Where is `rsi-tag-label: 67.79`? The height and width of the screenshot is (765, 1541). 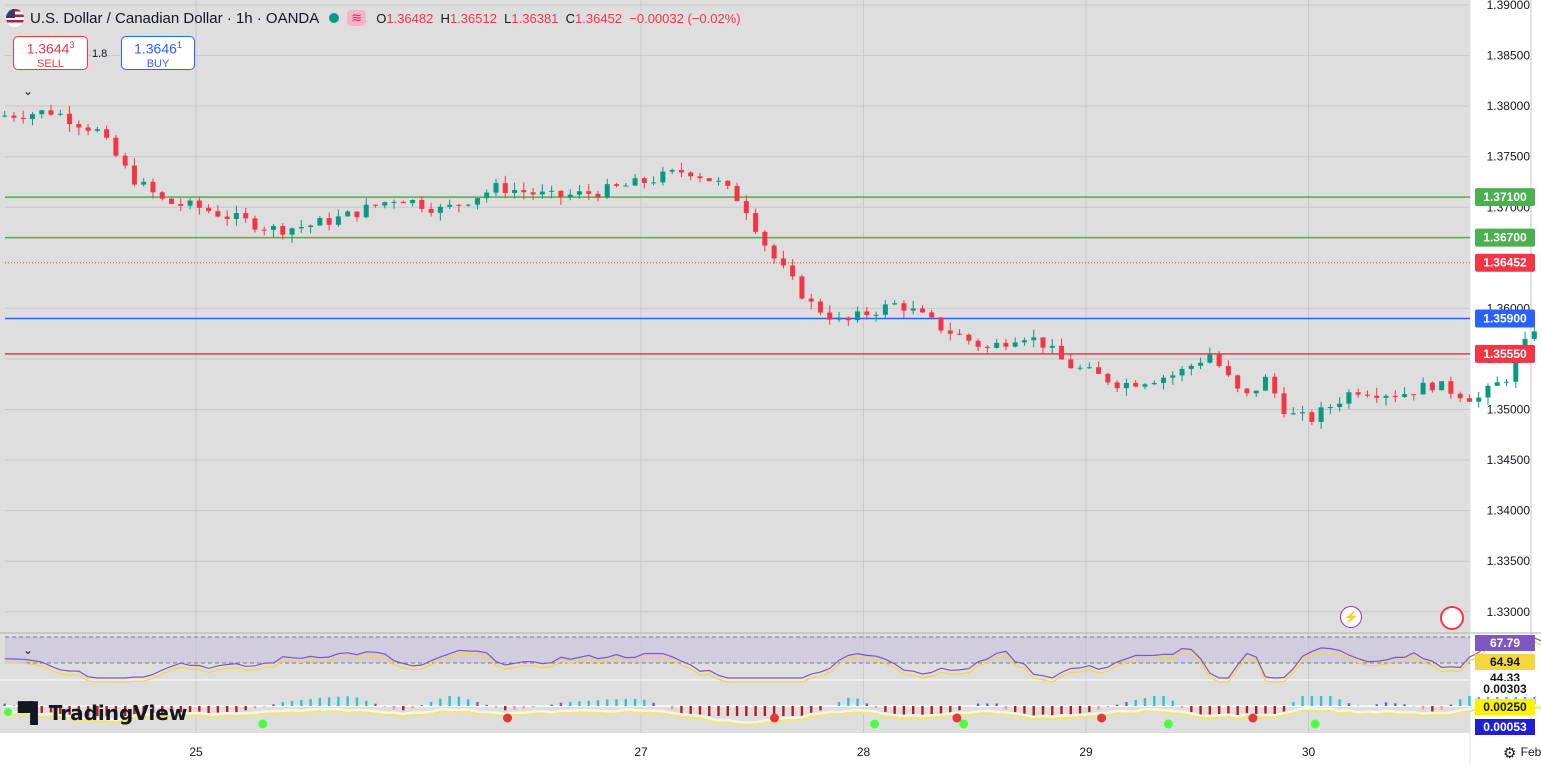 rsi-tag-label: 67.79 is located at coordinates (1505, 643).